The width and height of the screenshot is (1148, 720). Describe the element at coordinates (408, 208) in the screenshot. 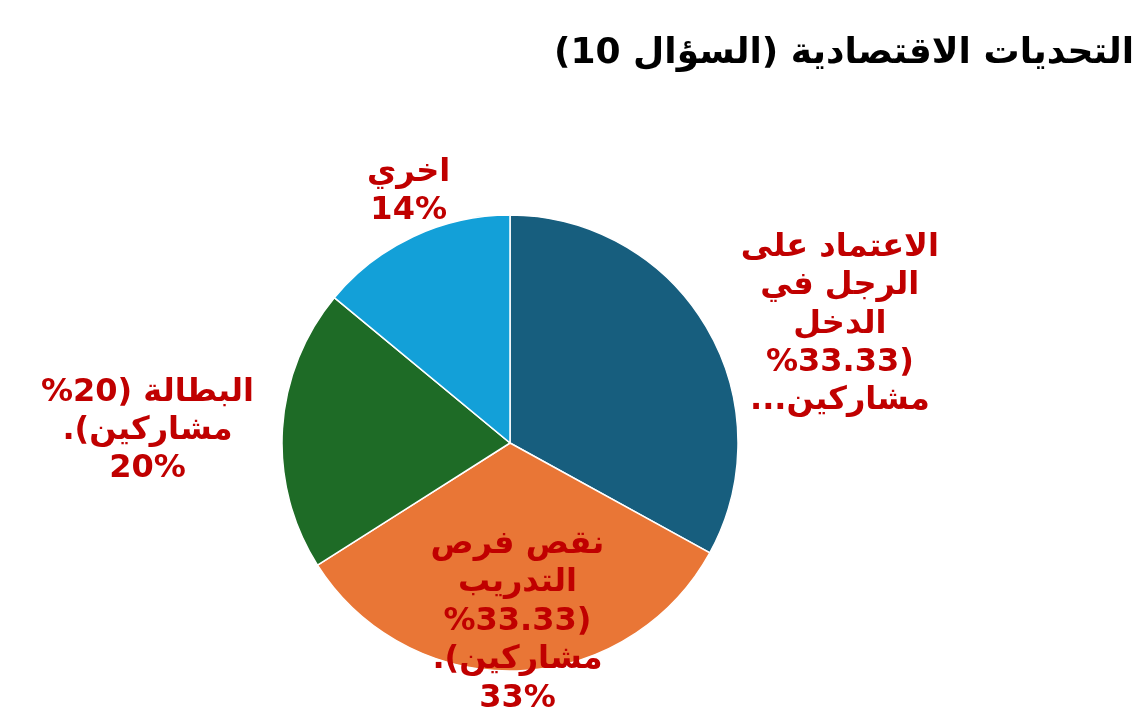

I see `data-label: 14%` at that location.